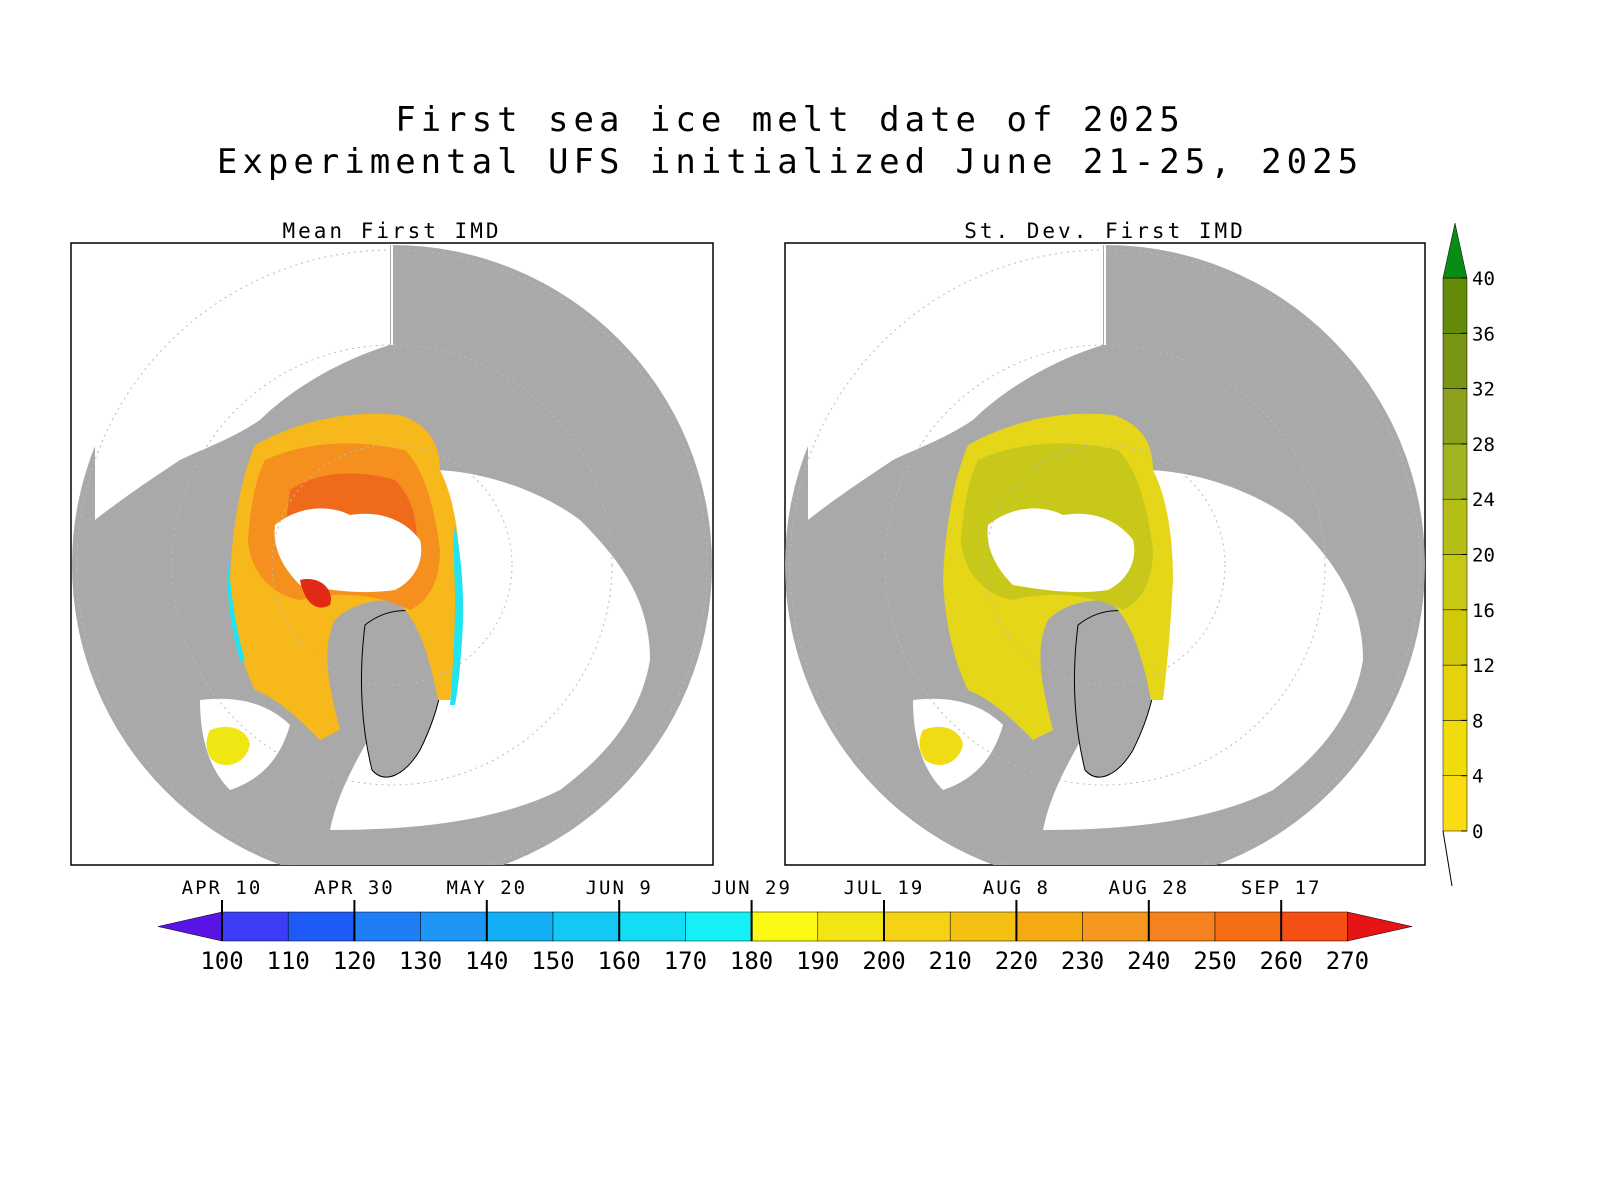  What do you see at coordinates (1477, 832) in the screenshot?
I see `side-colorbar-label: 0` at bounding box center [1477, 832].